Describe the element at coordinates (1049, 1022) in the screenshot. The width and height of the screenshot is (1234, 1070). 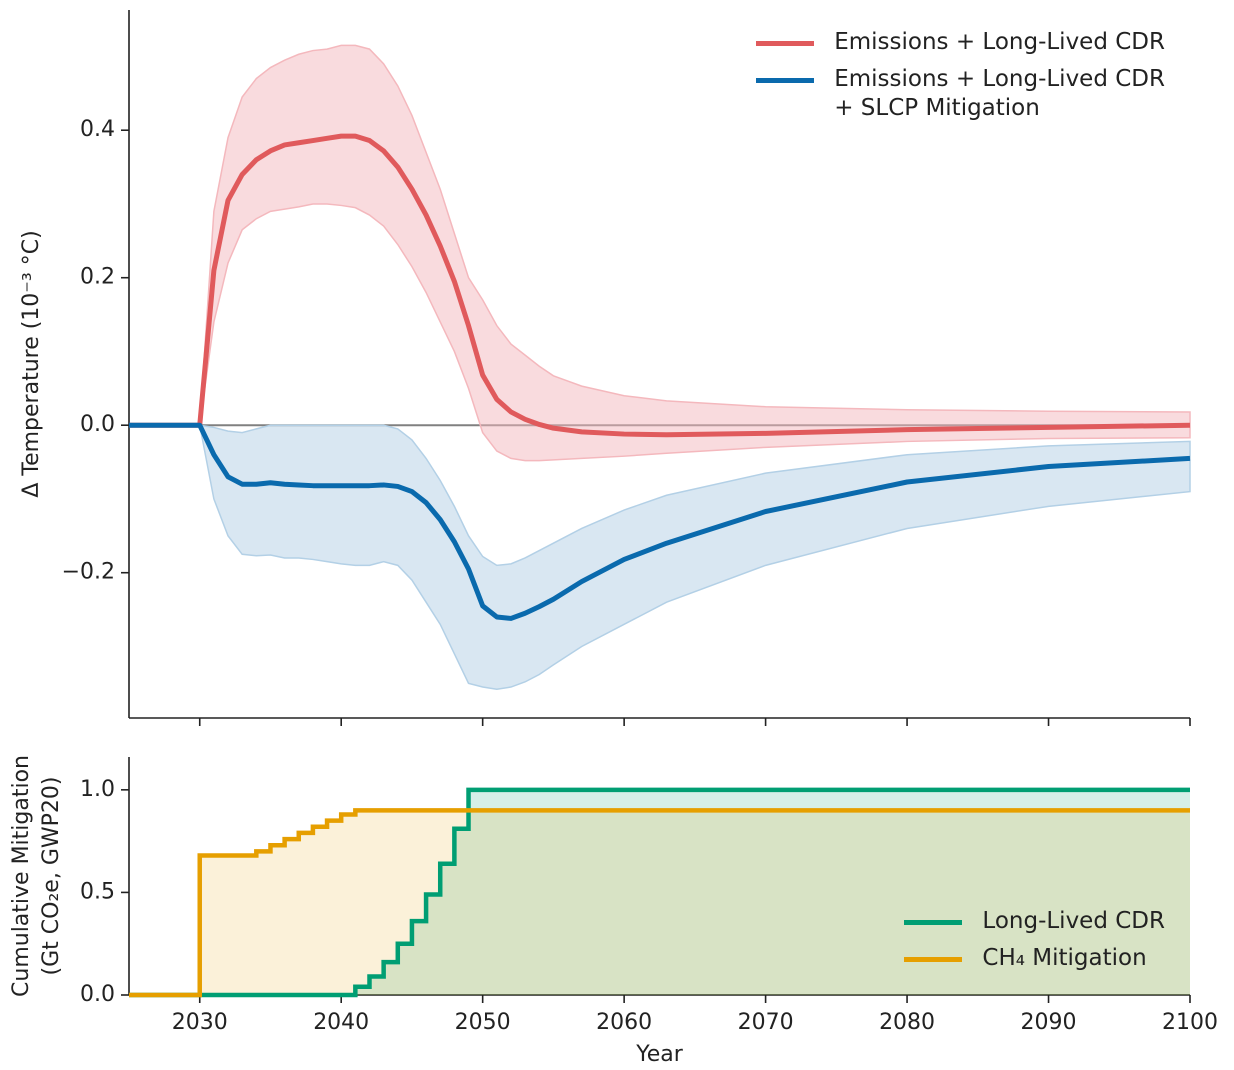
I see `x-tick-label: 2090` at that location.